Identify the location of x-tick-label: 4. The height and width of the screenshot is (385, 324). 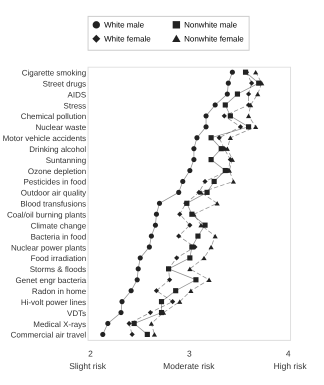
(288, 353).